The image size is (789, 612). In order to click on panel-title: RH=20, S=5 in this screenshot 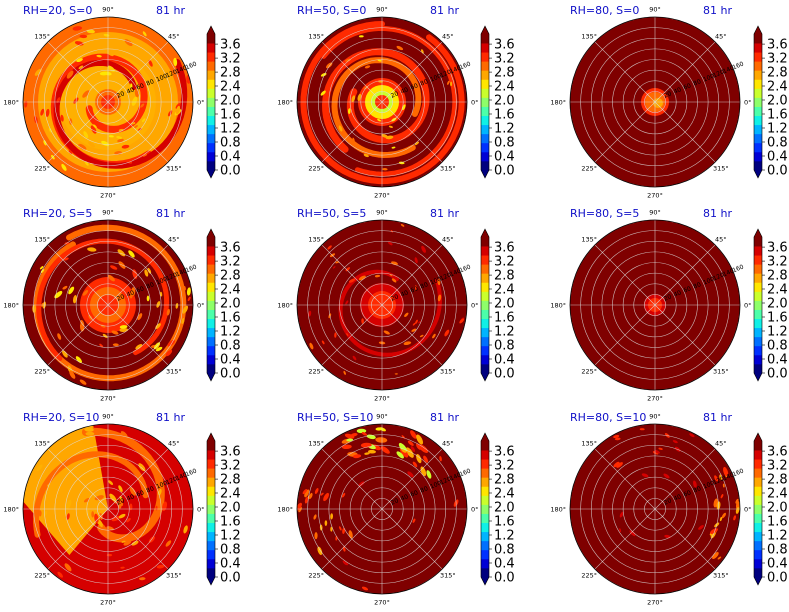, I will do `click(57, 213)`.